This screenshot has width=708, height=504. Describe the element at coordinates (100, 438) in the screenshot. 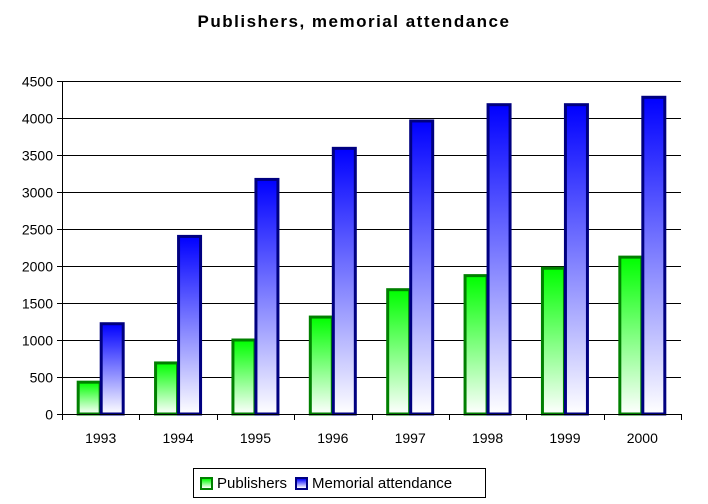

I see `x-tick-label: 1993` at that location.